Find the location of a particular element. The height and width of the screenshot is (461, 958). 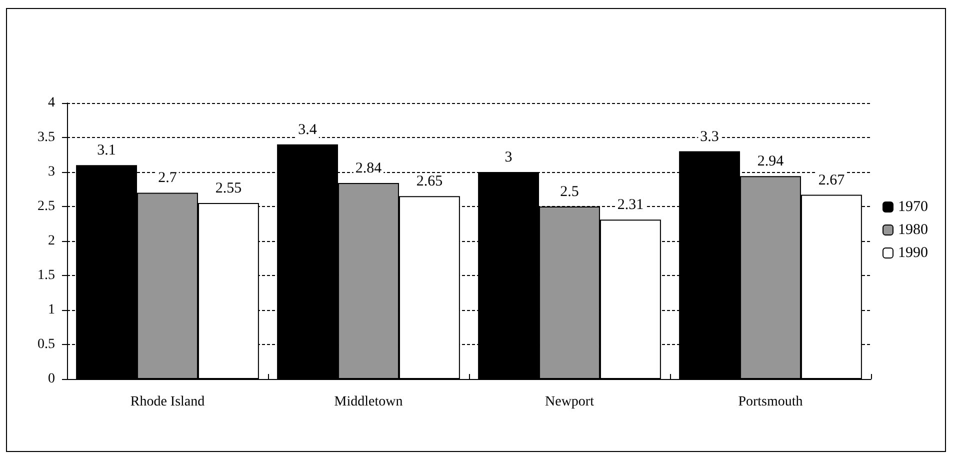

y-tick-label: 0 is located at coordinates (51, 379).